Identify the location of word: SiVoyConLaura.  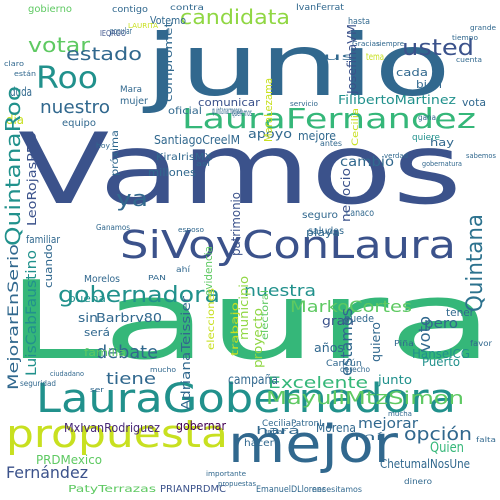
(288, 245).